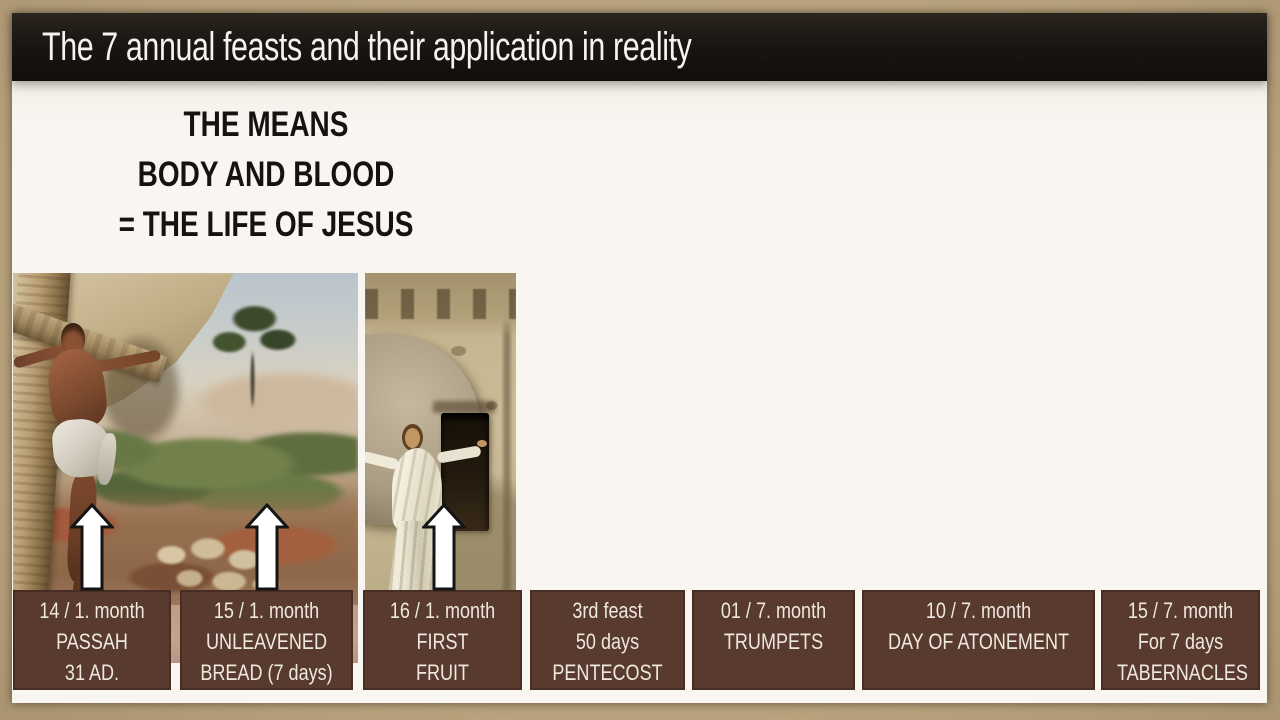  I want to click on feast-box-trumpets: 01 / 7. month TRUMPETS, so click(773, 640).